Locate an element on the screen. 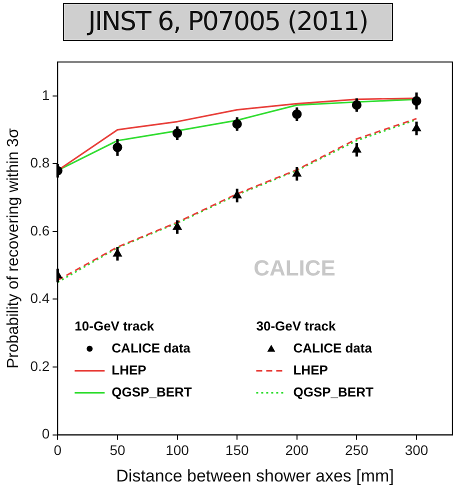 This screenshot has width=458, height=491. x-tick-label: 250 is located at coordinates (357, 450).